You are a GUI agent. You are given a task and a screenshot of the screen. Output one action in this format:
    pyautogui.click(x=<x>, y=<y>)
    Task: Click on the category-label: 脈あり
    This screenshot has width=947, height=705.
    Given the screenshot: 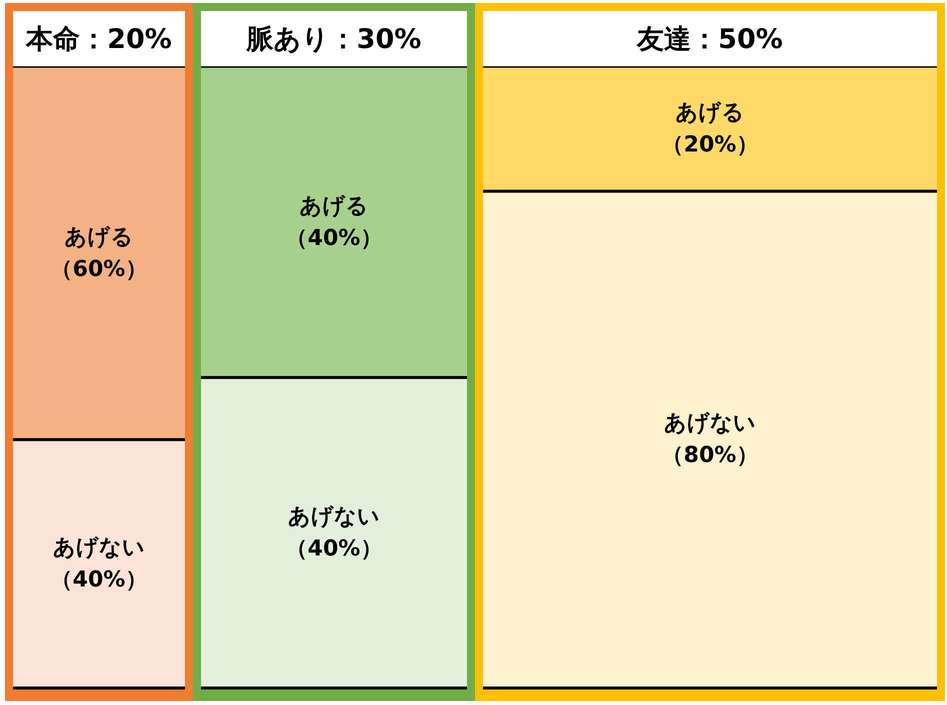 What is the action you would take?
    pyautogui.click(x=288, y=39)
    